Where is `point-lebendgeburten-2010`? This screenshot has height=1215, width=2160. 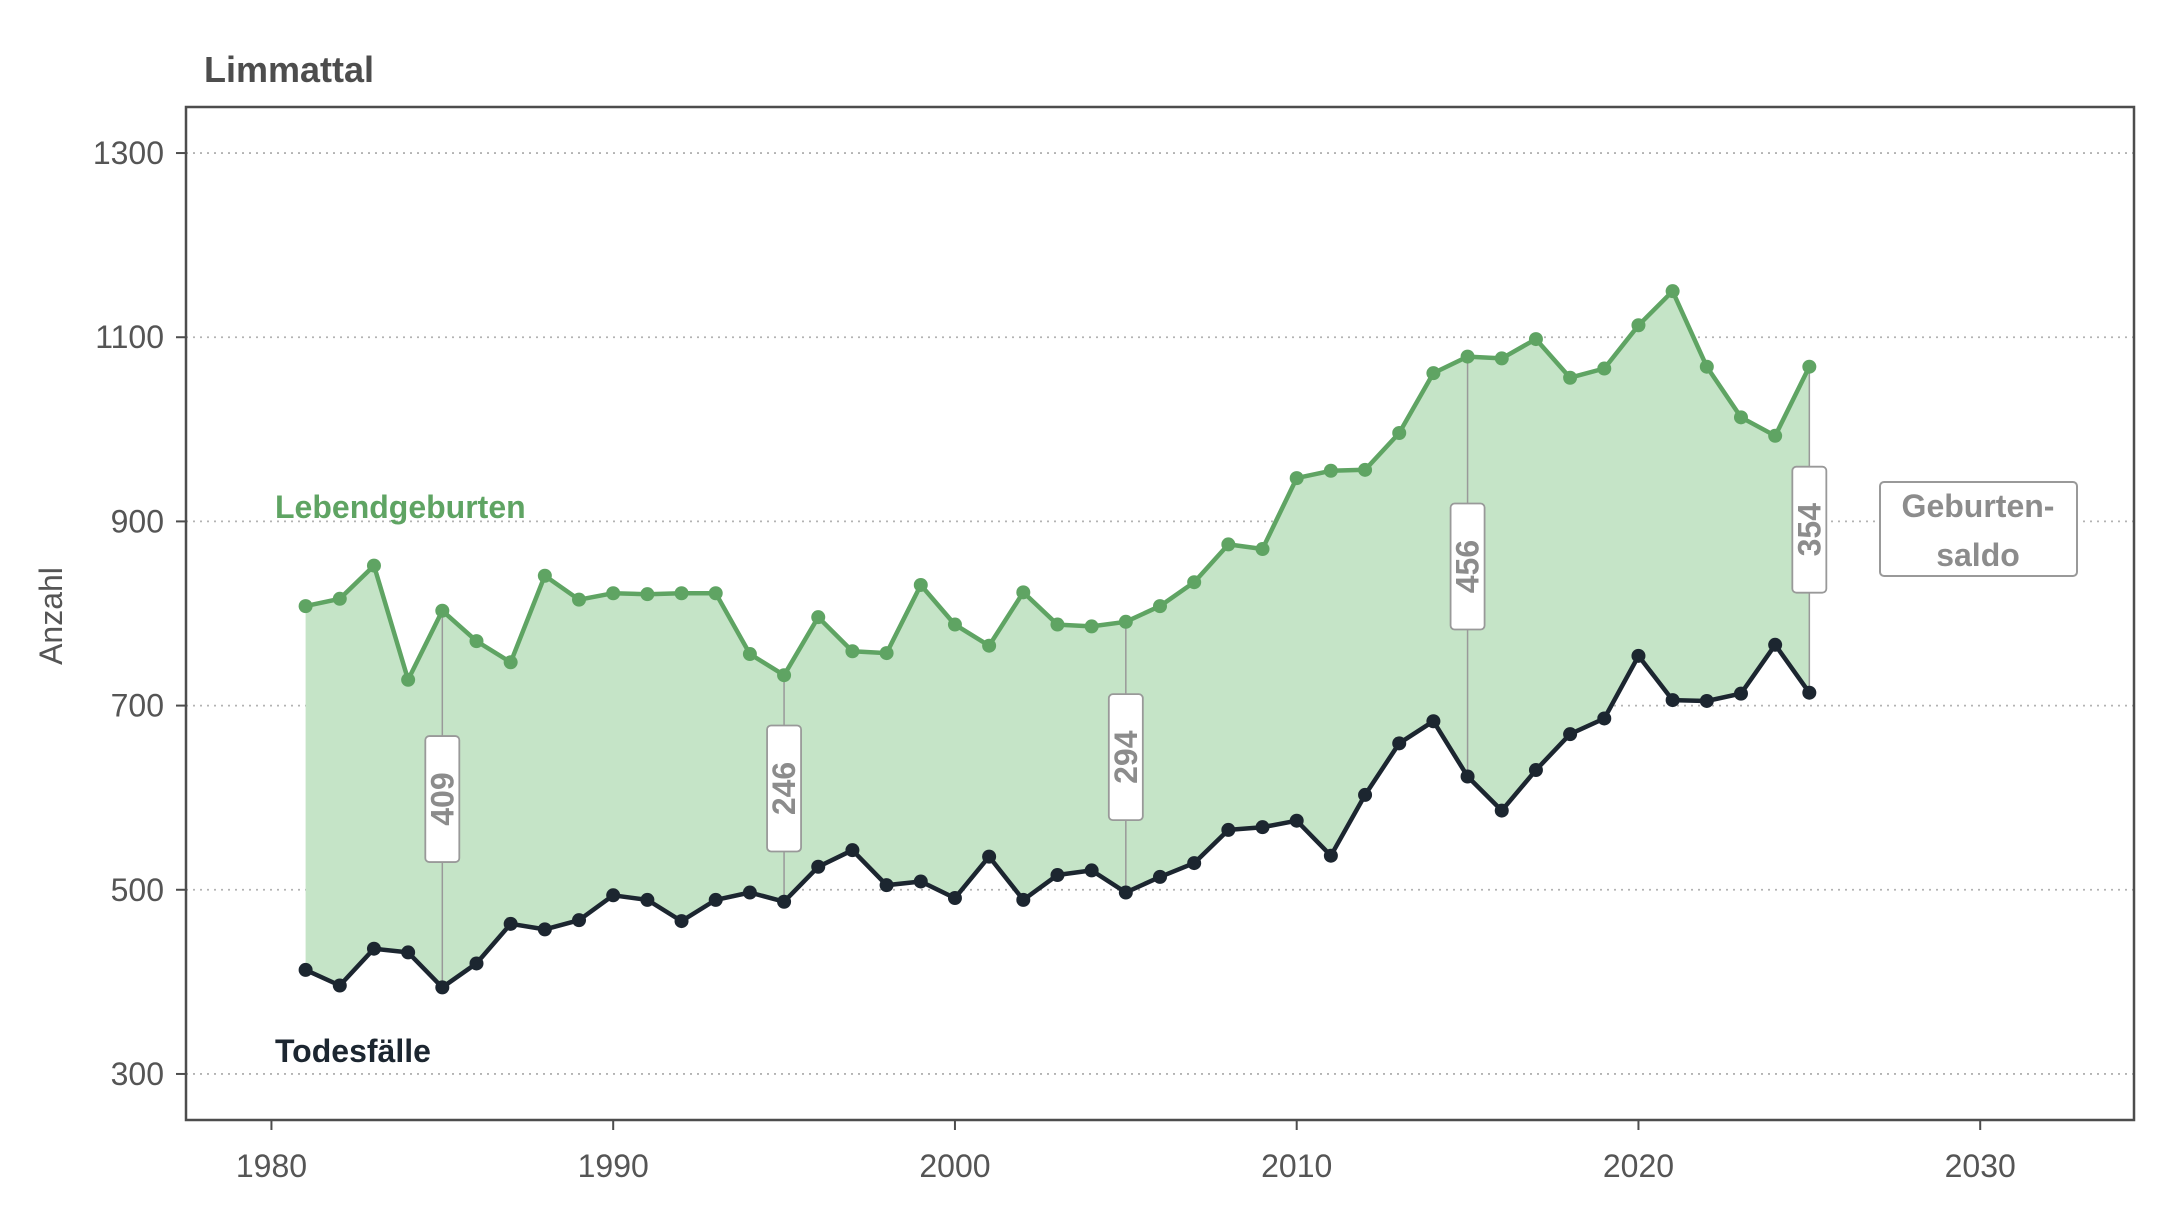 point-lebendgeburten-2010 is located at coordinates (1296, 478).